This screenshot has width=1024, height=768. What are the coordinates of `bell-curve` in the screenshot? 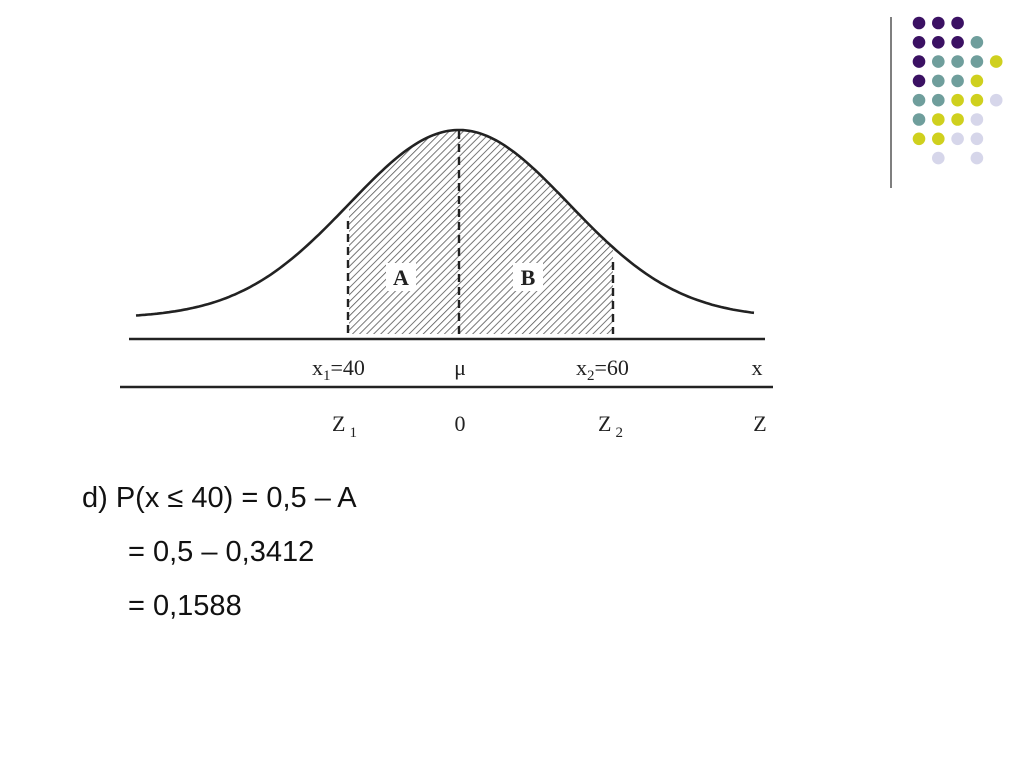 It's located at (445, 222).